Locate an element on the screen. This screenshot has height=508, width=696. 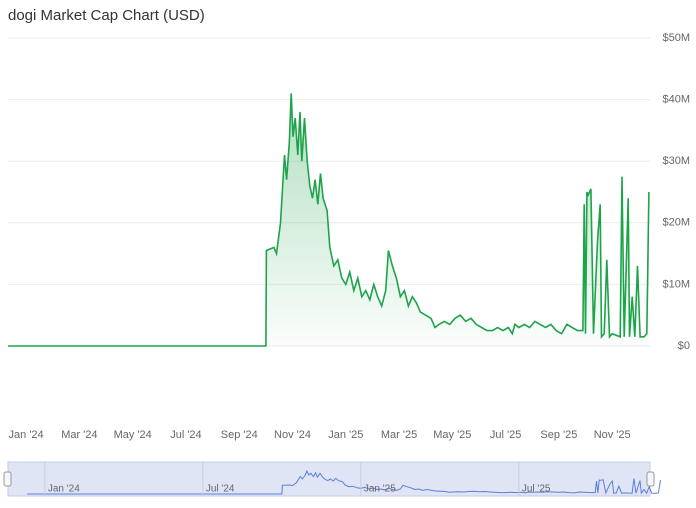
x-tick-label: Nov '24 is located at coordinates (292, 435).